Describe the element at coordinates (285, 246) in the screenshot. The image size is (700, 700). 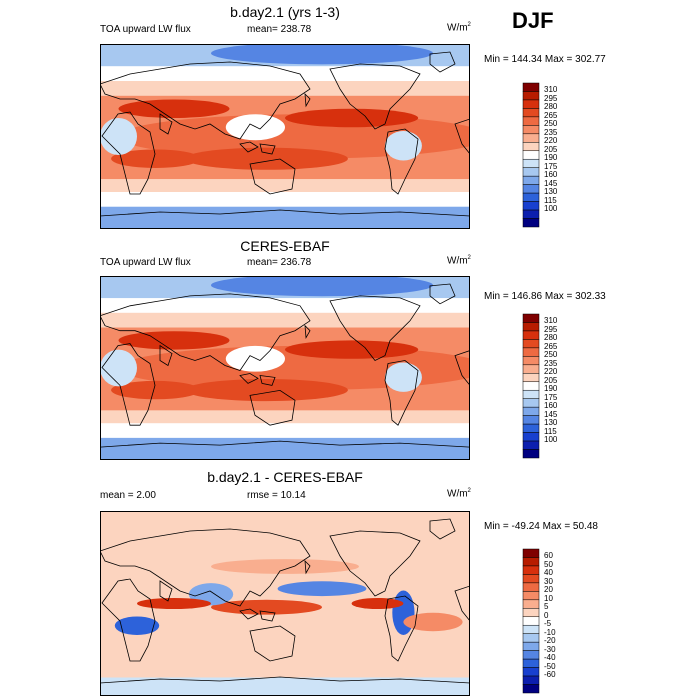
I see `panel-title: CERES-EBAF` at that location.